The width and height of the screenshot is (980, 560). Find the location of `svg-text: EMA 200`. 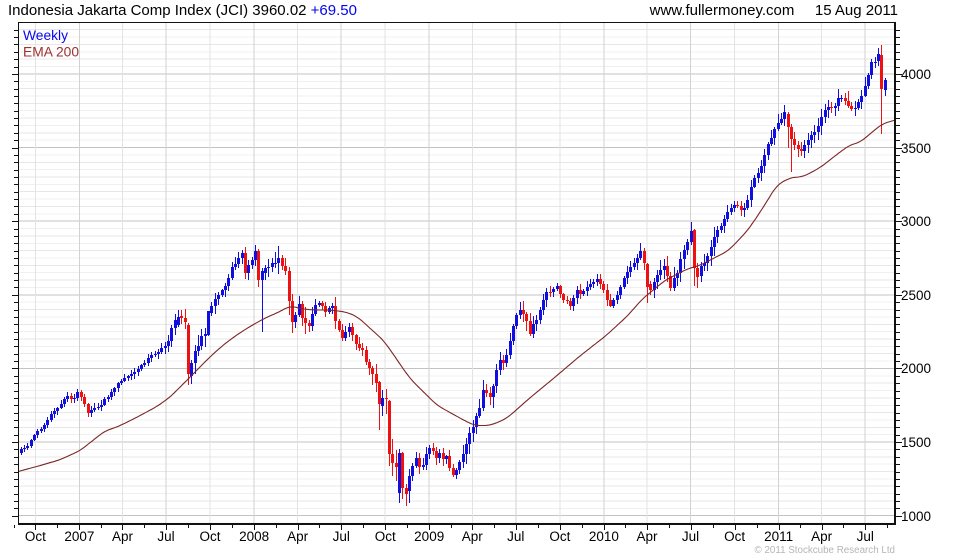

svg-text: EMA 200 is located at coordinates (51, 52).